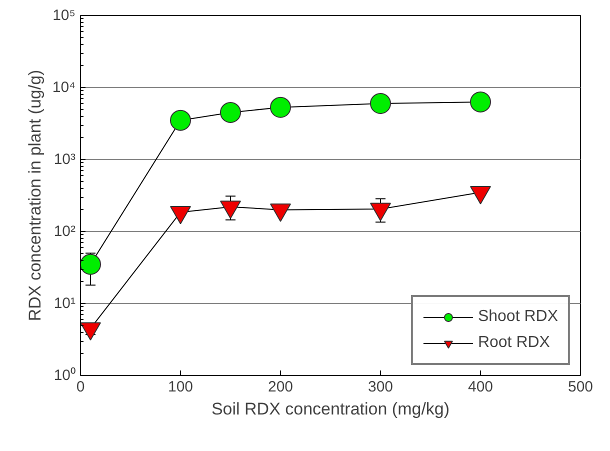 The width and height of the screenshot is (610, 451). What do you see at coordinates (381, 387) in the screenshot?
I see `x-tick-label: 300` at bounding box center [381, 387].